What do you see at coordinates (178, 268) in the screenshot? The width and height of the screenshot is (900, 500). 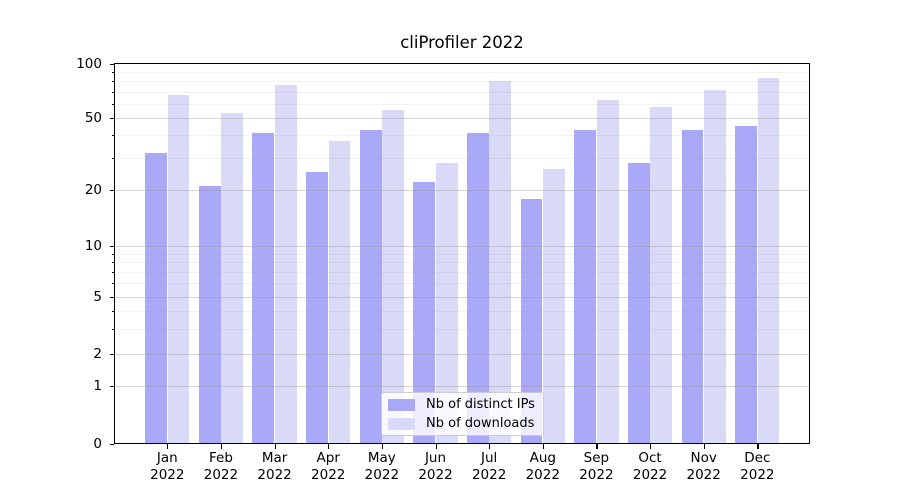 I see `bar-downloads-jan` at bounding box center [178, 268].